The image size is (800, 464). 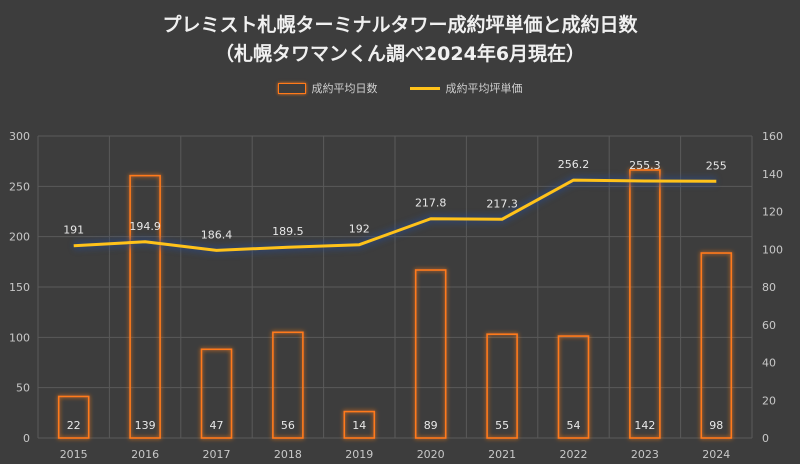 I want to click on legend-item-days: 成約平均日数, so click(x=327, y=88).